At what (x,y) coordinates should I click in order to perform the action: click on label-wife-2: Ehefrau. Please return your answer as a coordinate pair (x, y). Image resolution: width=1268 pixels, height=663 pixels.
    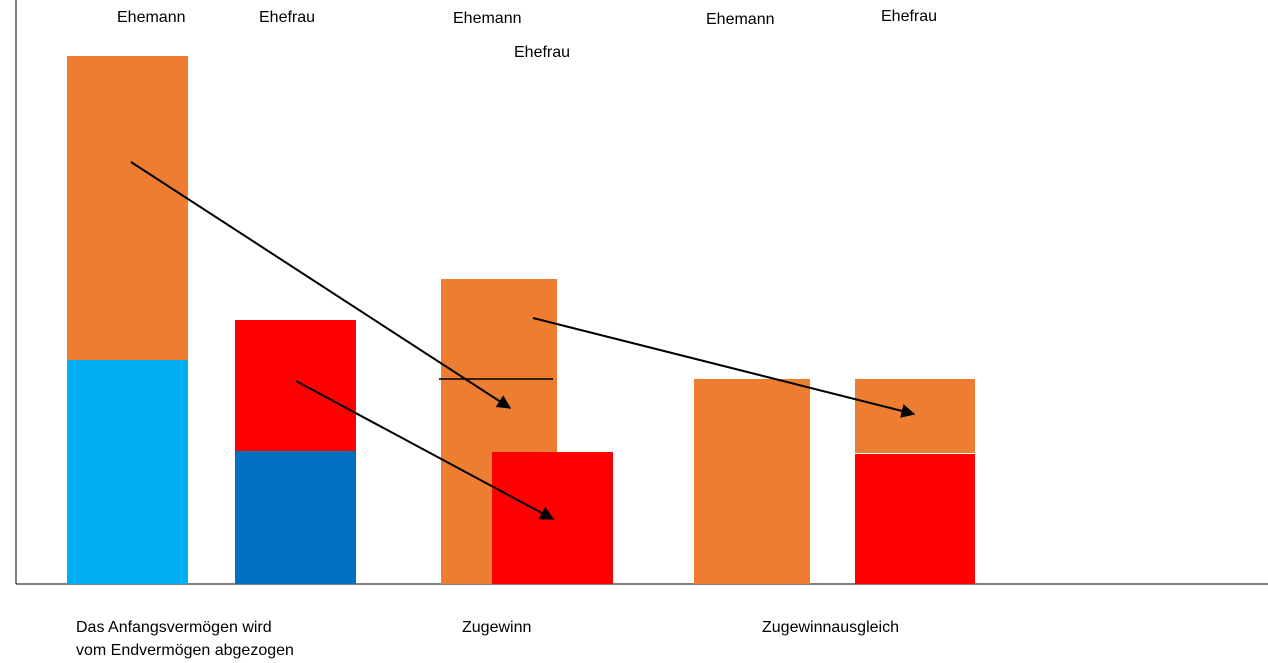
    Looking at the image, I should click on (542, 52).